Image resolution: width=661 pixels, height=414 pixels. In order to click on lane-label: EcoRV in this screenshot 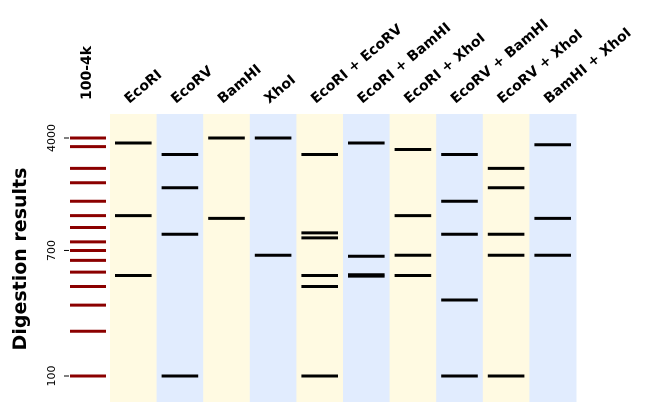, I will do `click(192, 85)`.